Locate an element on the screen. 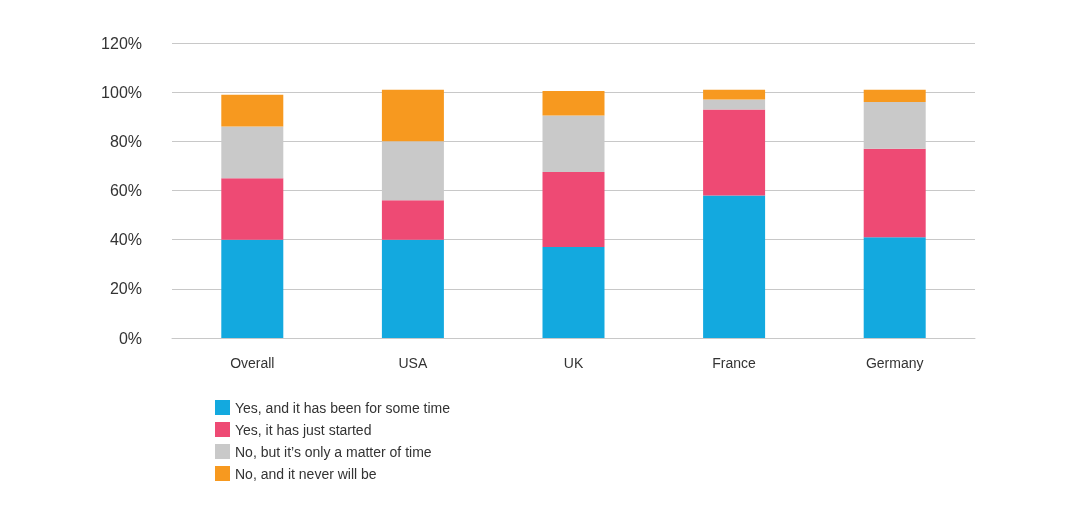  y-tick-label: 40% is located at coordinates (125, 240).